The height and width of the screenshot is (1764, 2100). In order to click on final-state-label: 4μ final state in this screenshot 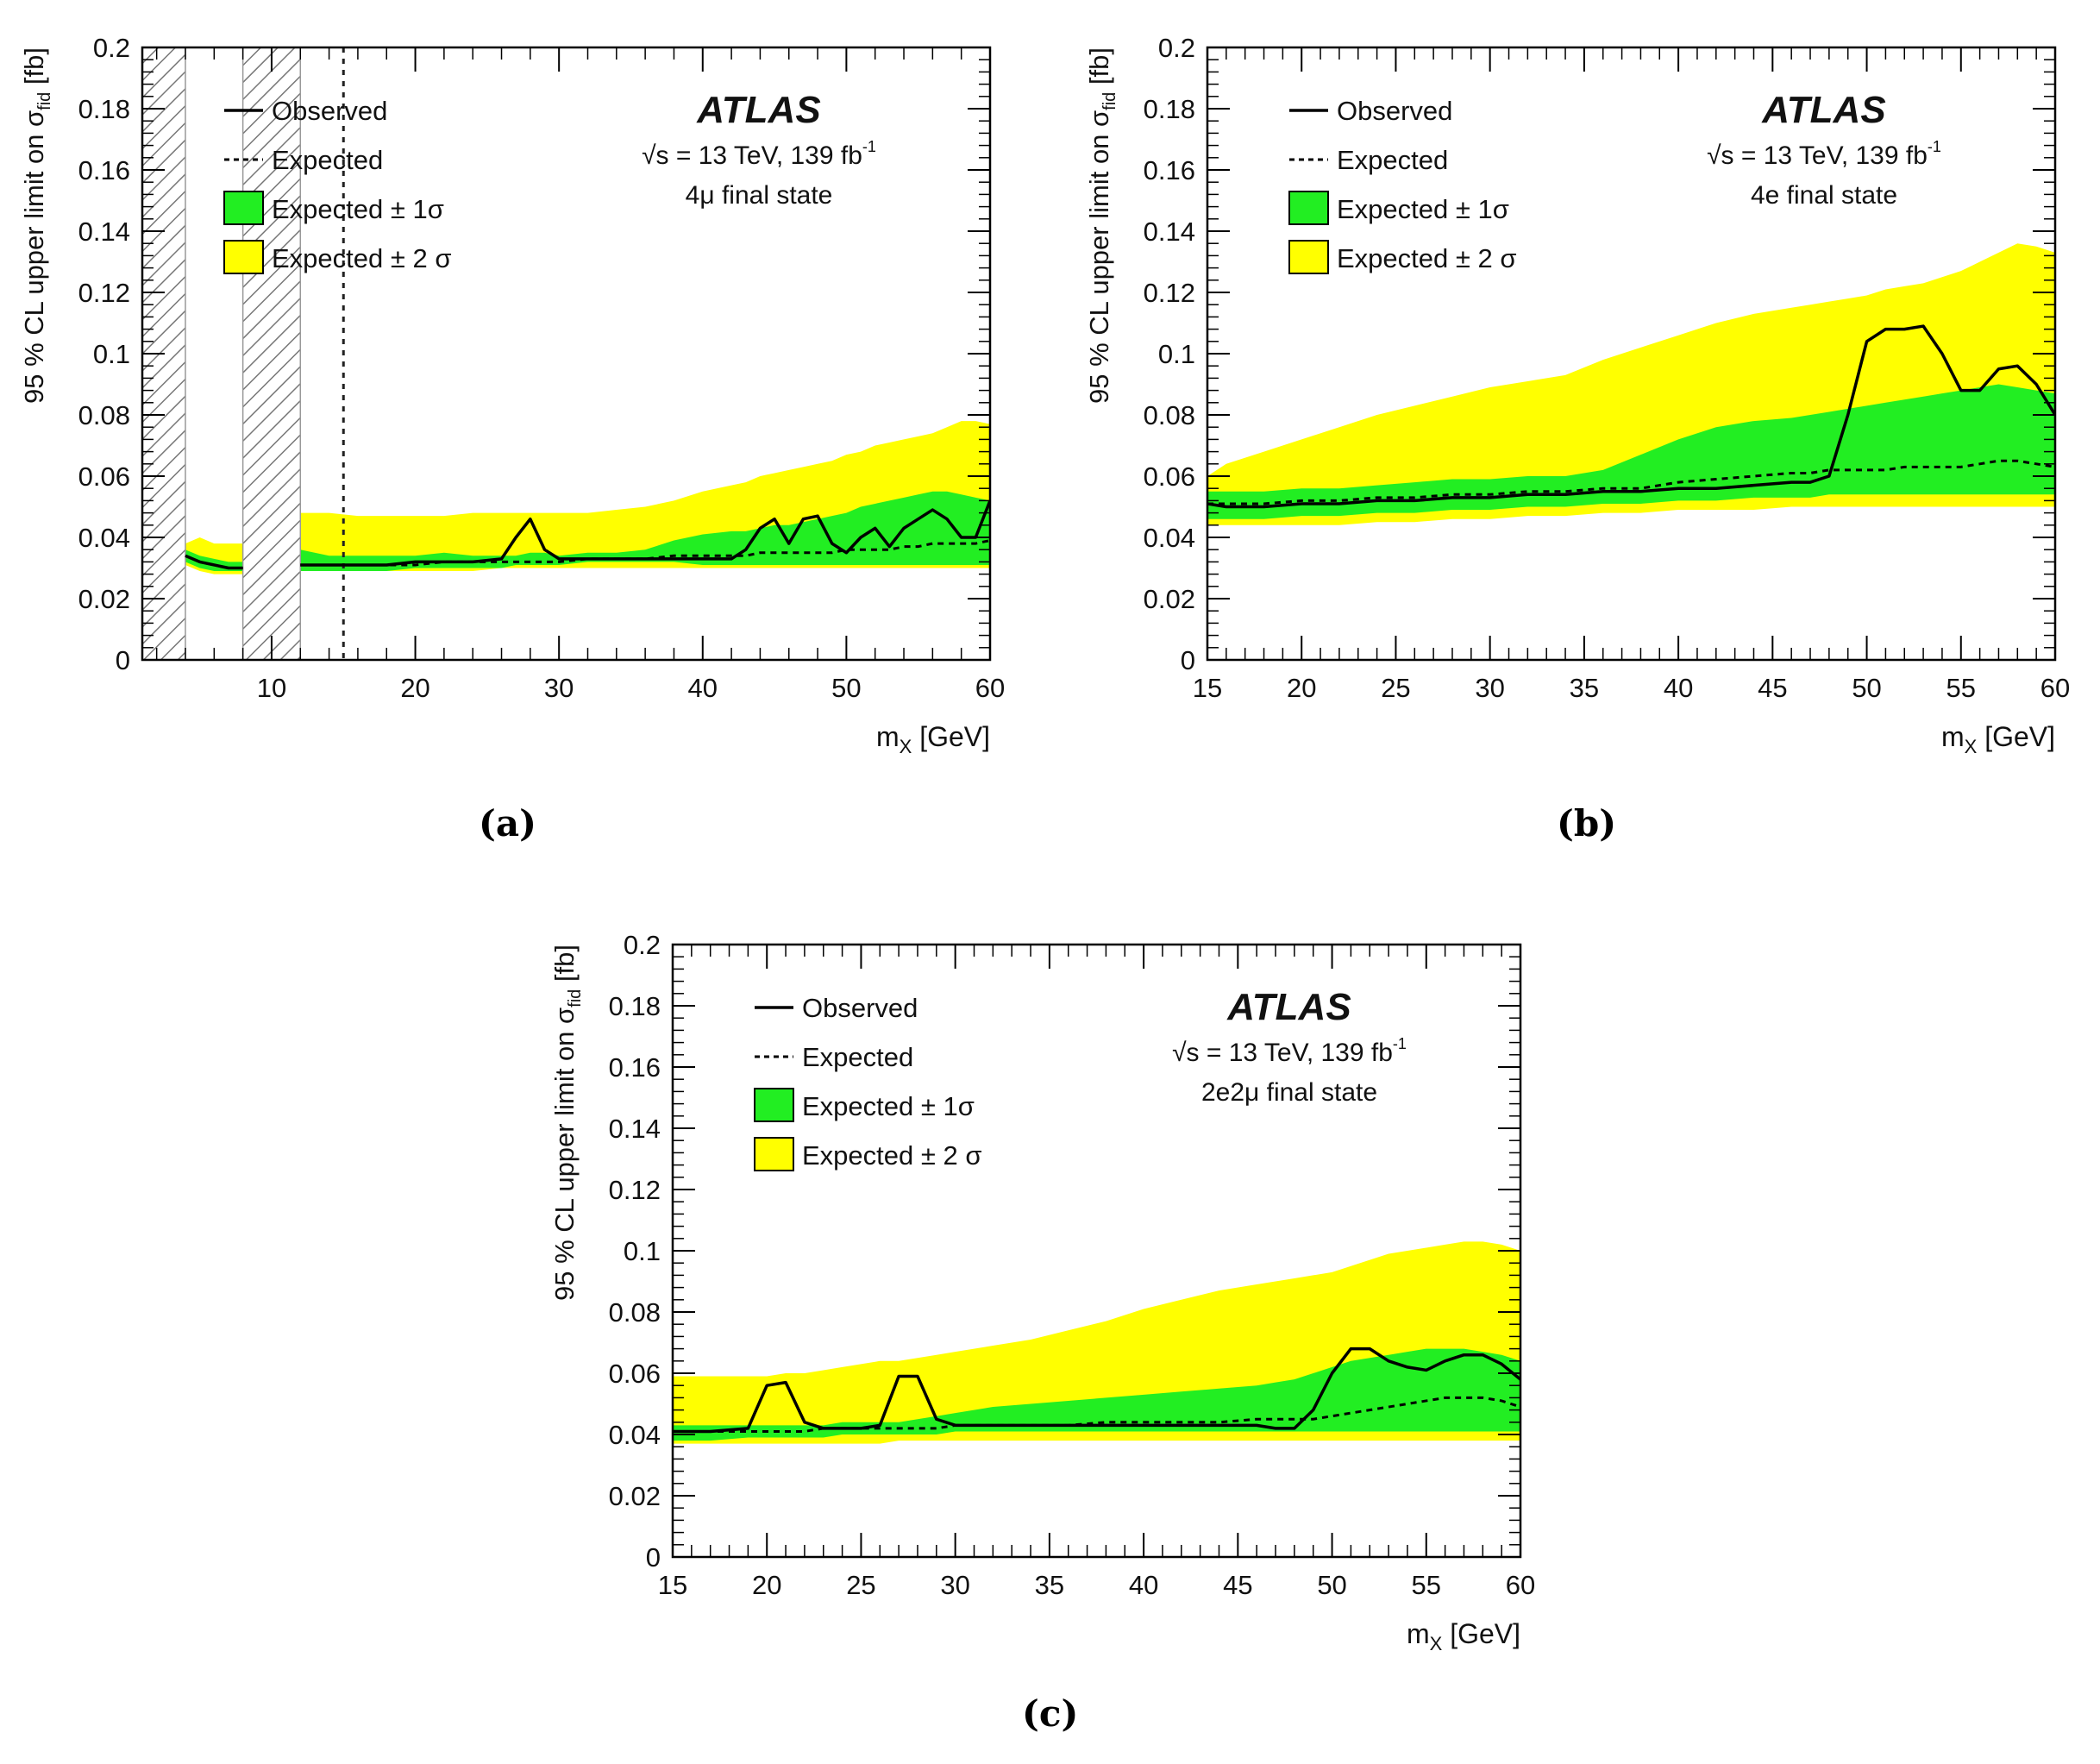, I will do `click(760, 195)`.